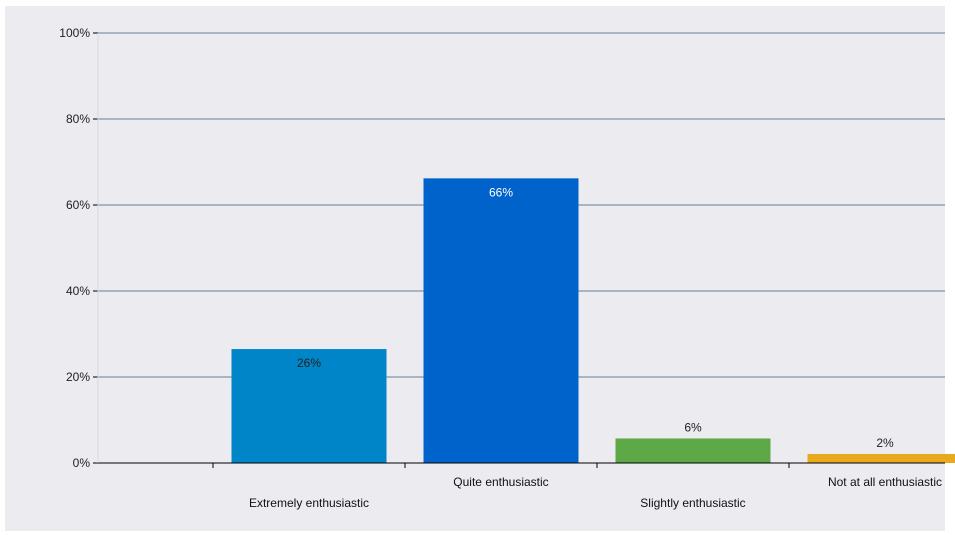 This screenshot has height=535, width=955. I want to click on y-tick-label: 80%, so click(78, 119).